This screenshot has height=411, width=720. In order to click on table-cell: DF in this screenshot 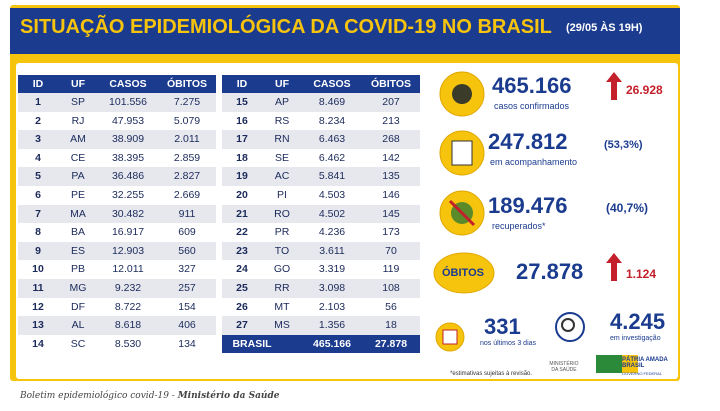, I will do `click(78, 306)`.